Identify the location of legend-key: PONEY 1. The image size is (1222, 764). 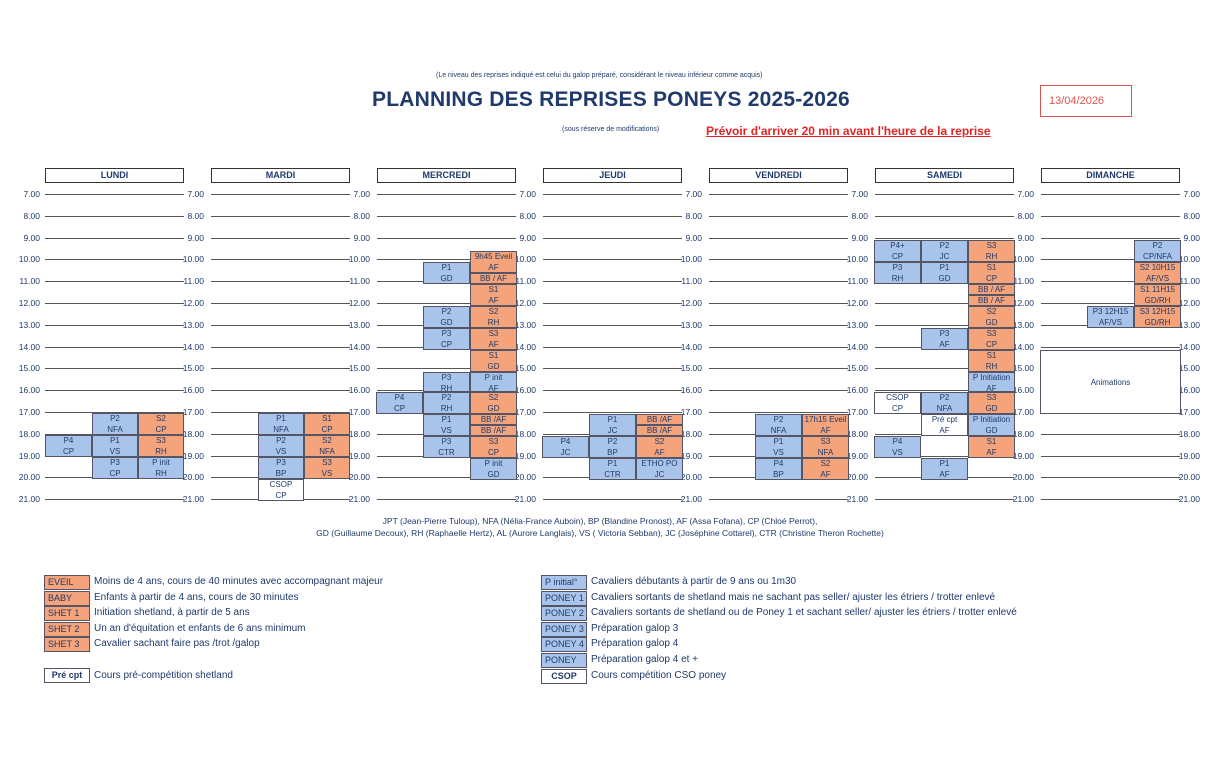
(564, 598).